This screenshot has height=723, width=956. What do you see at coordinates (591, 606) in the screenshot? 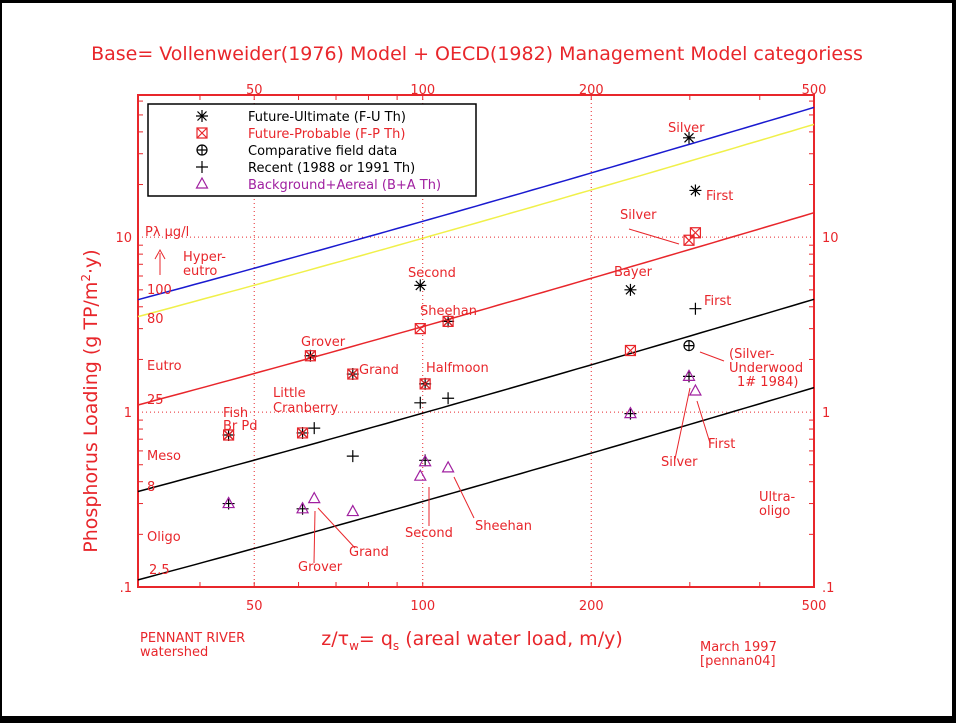
I see `x-tick-label-bottom: 200` at bounding box center [591, 606].